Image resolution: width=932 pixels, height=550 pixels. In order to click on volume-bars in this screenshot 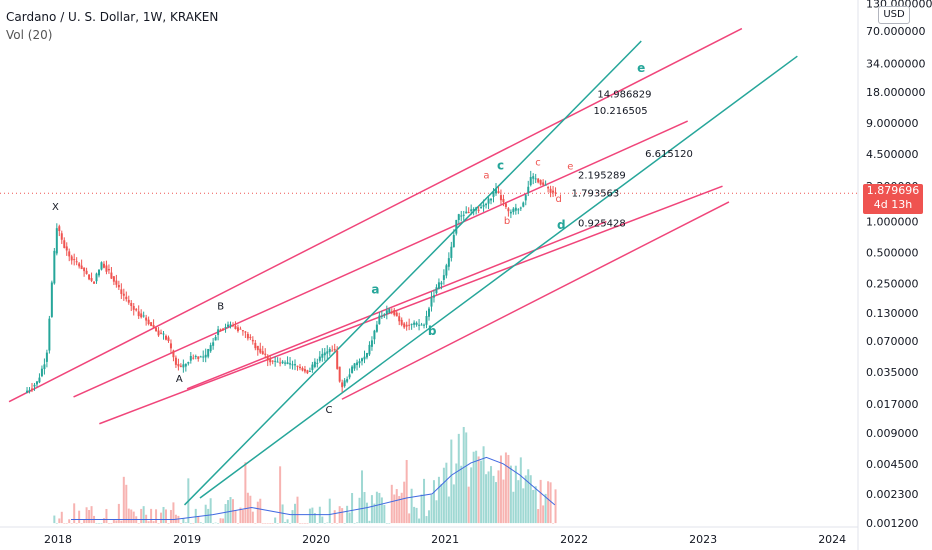, I will do `click(305, 475)`.